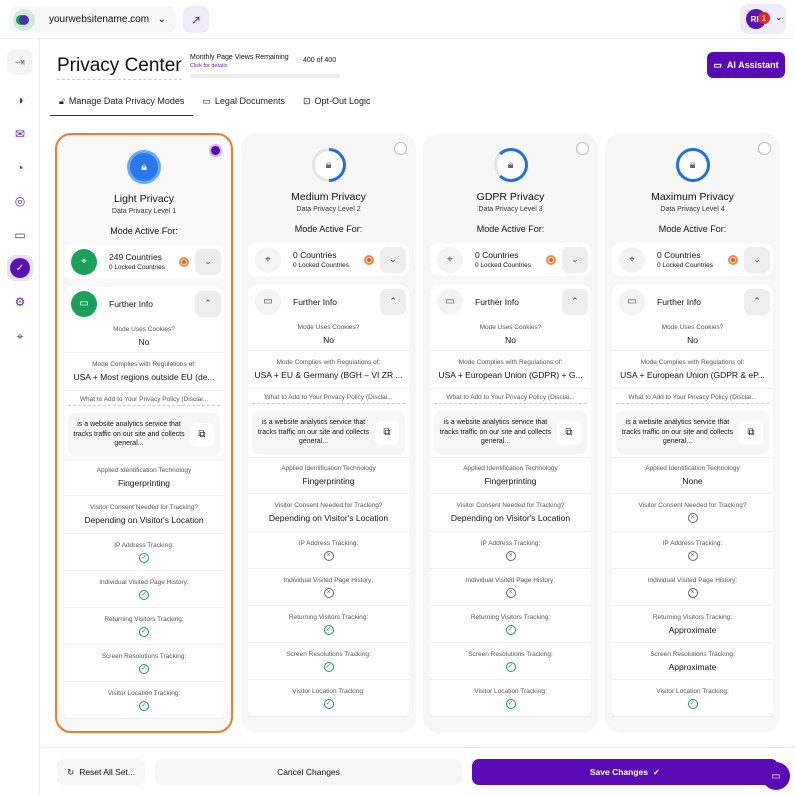  I want to click on row-history: Individual Visited Page History: ×, so click(510, 587).